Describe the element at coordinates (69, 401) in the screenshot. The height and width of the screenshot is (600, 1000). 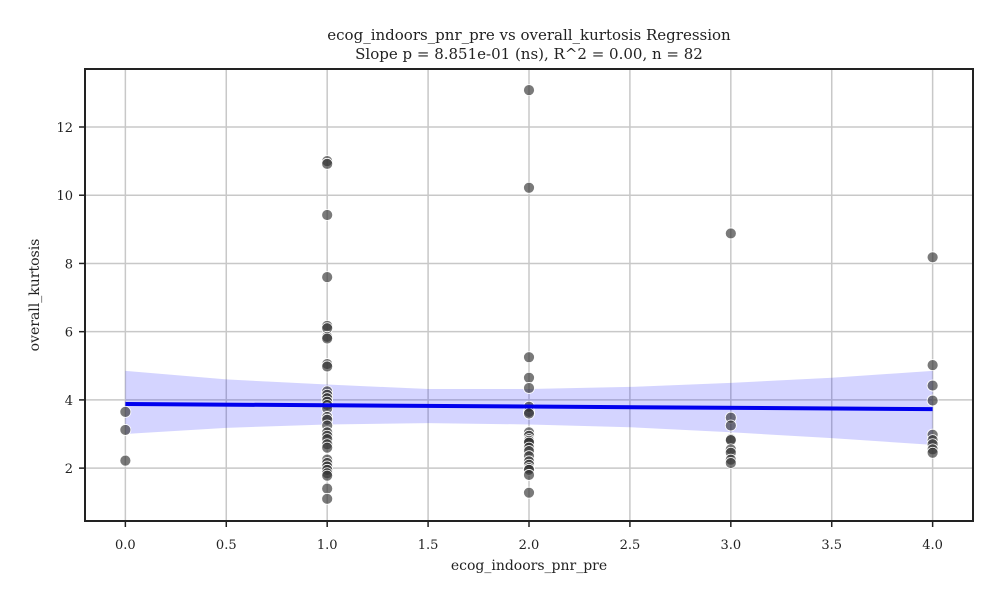
I see `y-tick-label: 4` at that location.